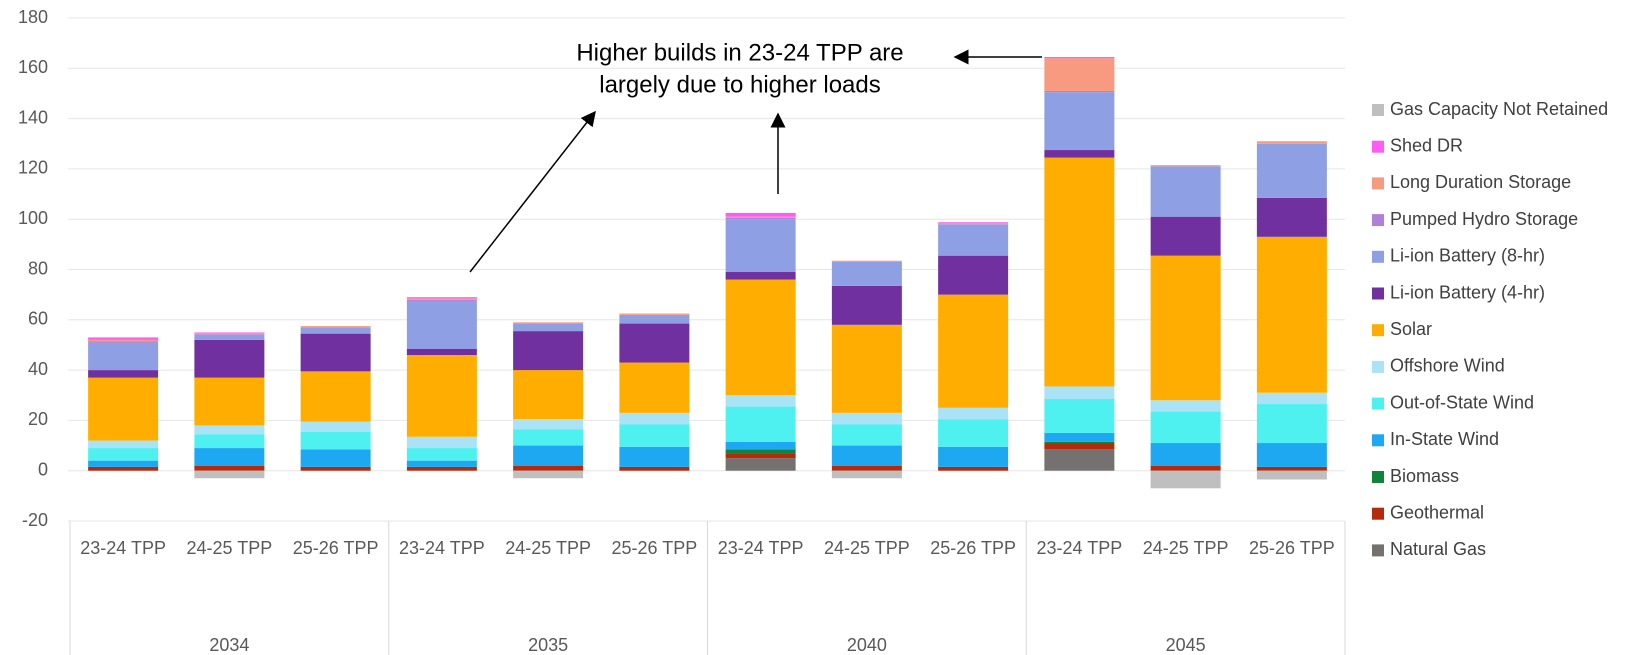 The width and height of the screenshot is (1636, 655). I want to click on y-tick-label: 120, so click(33, 168).